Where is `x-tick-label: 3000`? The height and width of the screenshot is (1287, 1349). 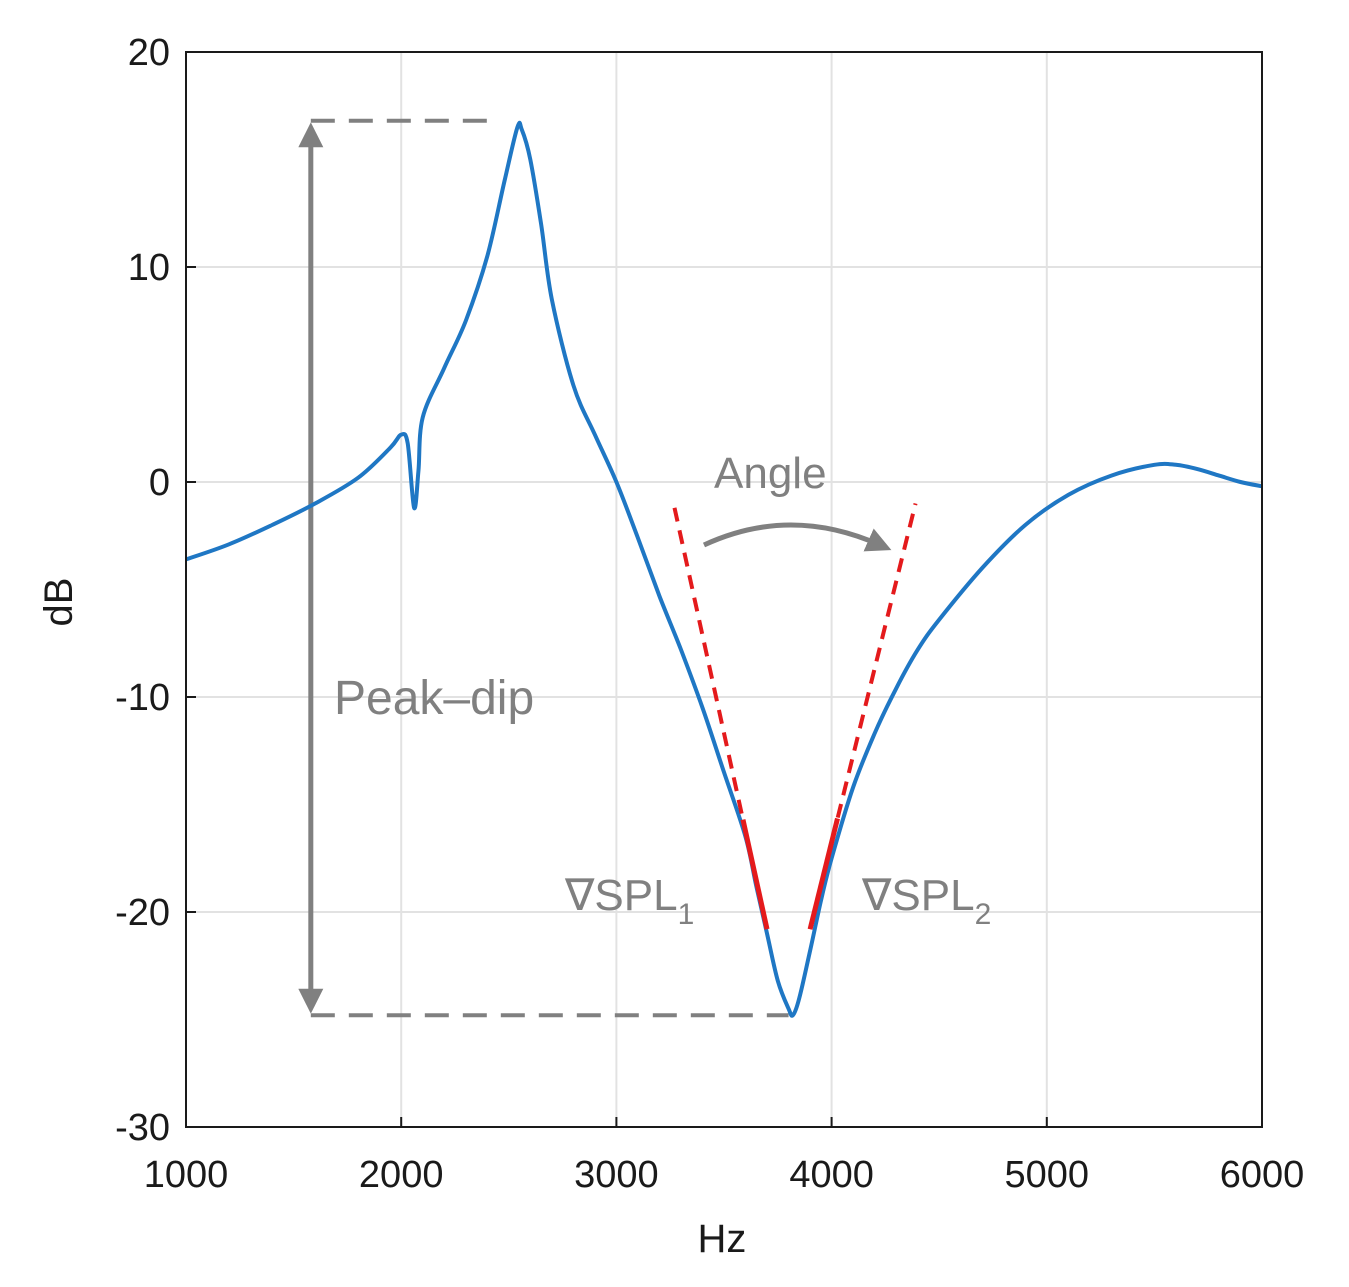 x-tick-label: 3000 is located at coordinates (616, 1175).